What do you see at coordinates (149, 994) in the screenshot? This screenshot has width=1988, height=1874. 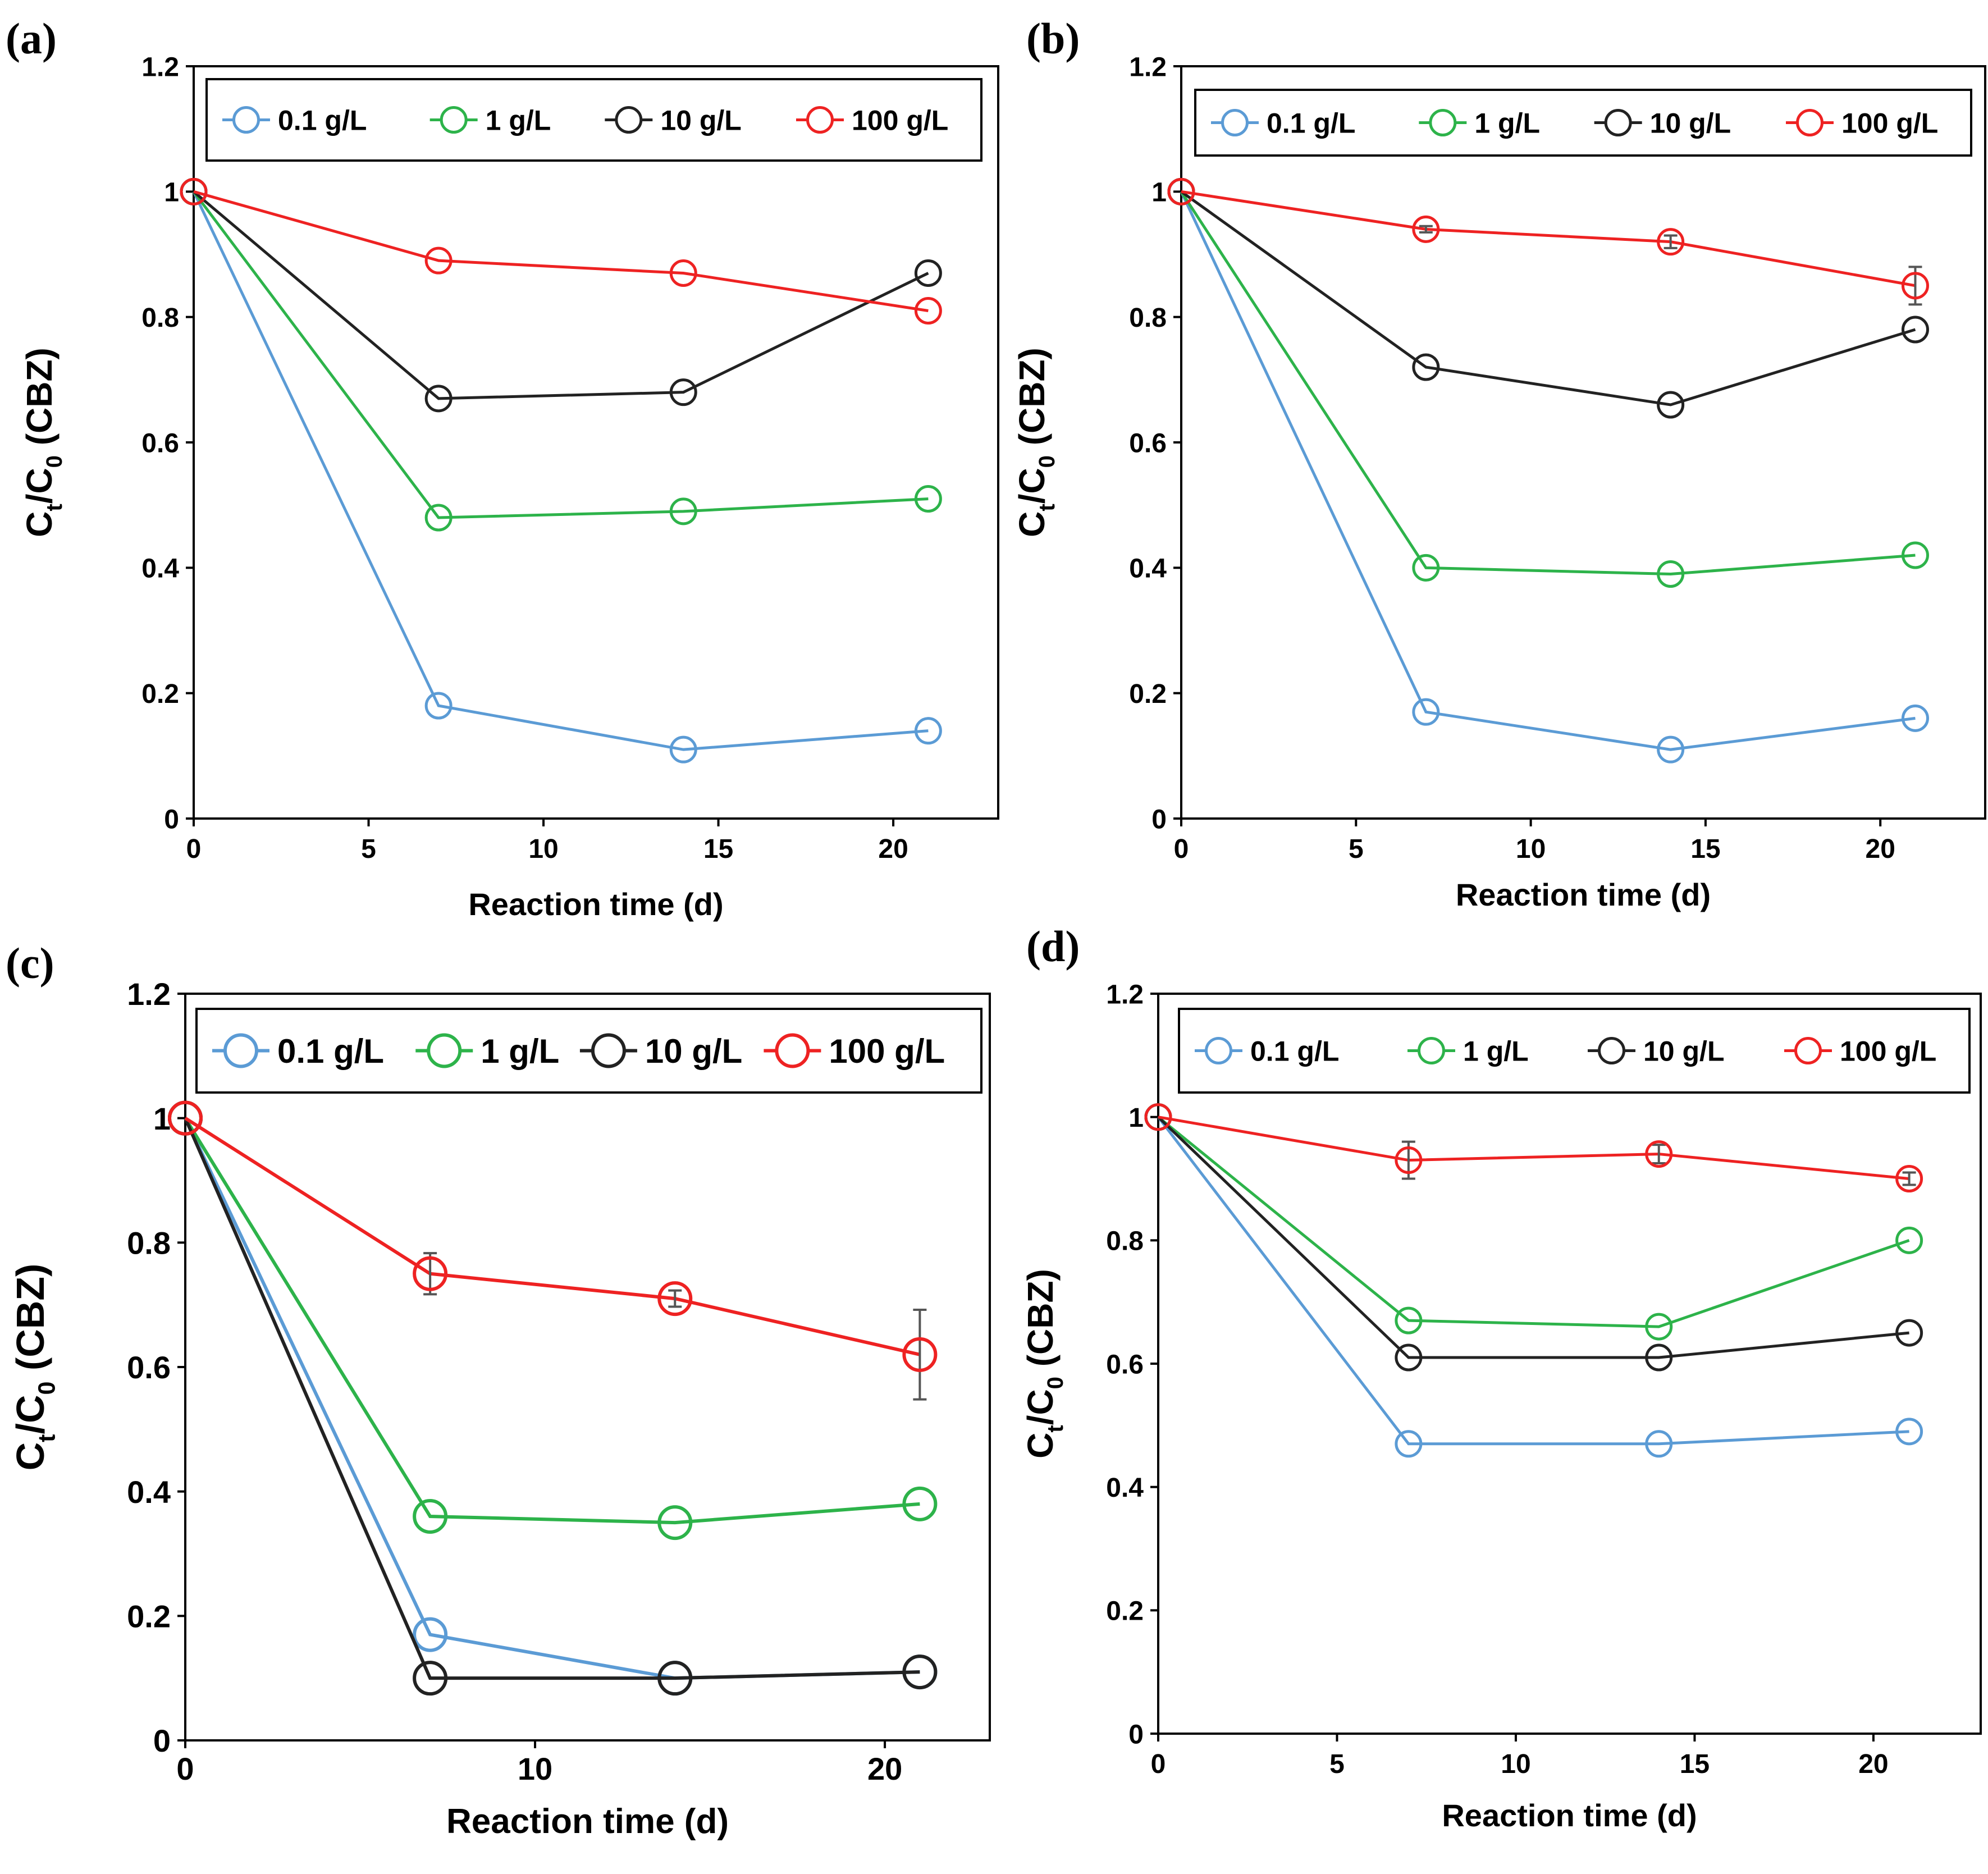 I see `y-tick-label: 1.2` at bounding box center [149, 994].